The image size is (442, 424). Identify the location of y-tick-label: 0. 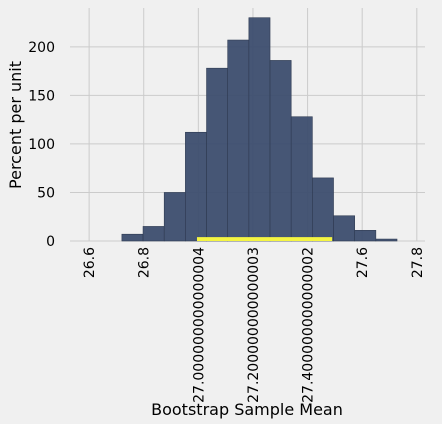
(50, 242).